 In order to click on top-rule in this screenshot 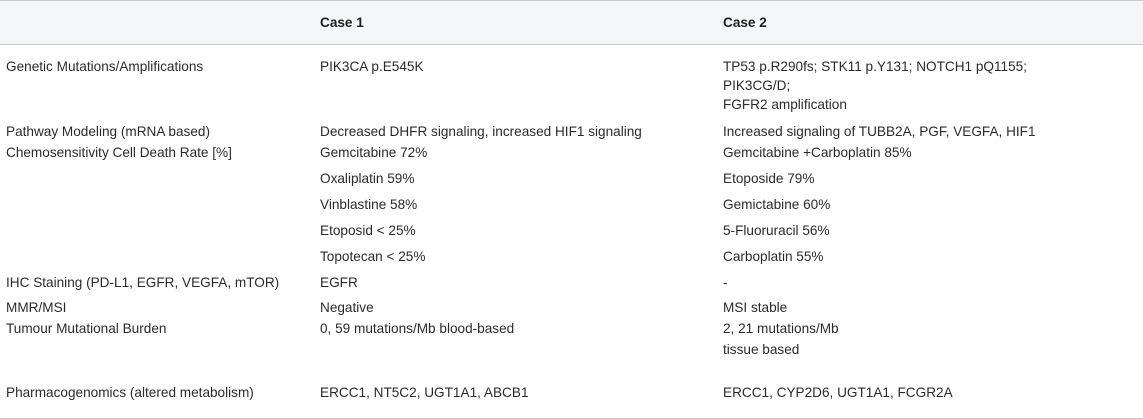, I will do `click(571, 0)`.